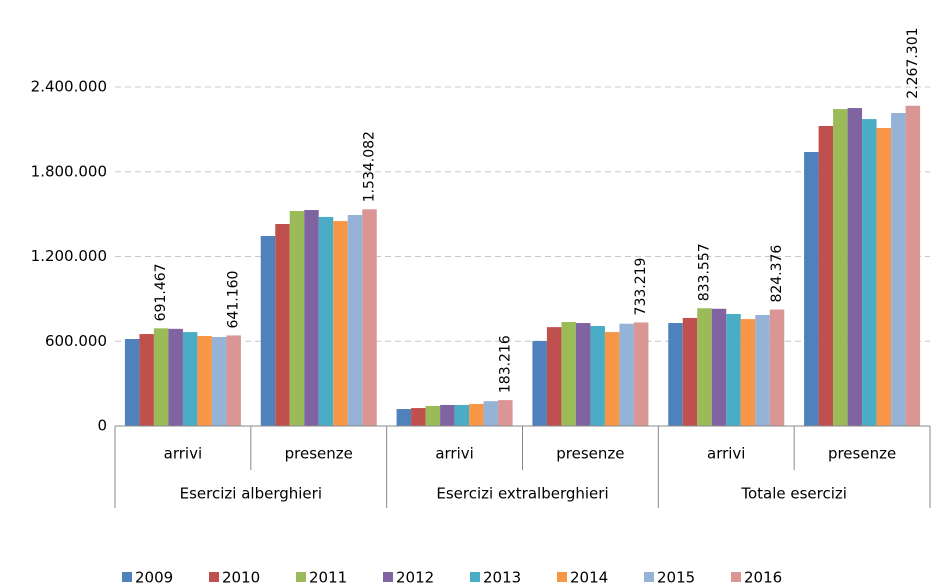 The image size is (936, 587). Describe the element at coordinates (589, 578) in the screenshot. I see `legend-label: 2014` at that location.